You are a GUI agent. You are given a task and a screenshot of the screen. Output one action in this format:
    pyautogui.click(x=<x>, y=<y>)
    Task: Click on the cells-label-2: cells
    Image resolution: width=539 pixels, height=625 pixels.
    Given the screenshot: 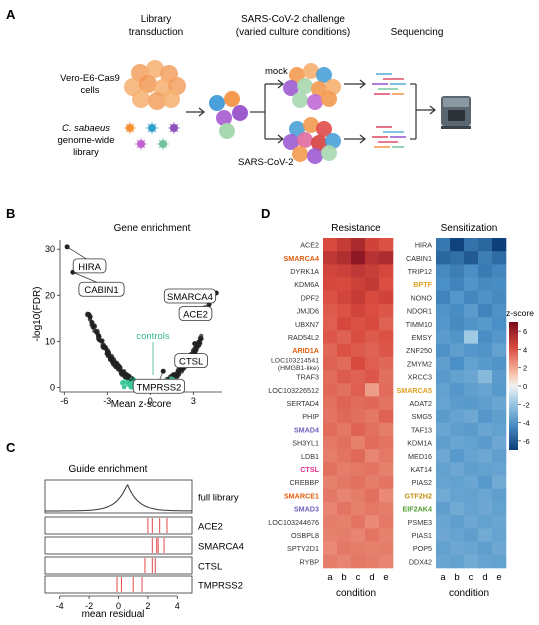 What is the action you would take?
    pyautogui.click(x=89, y=90)
    